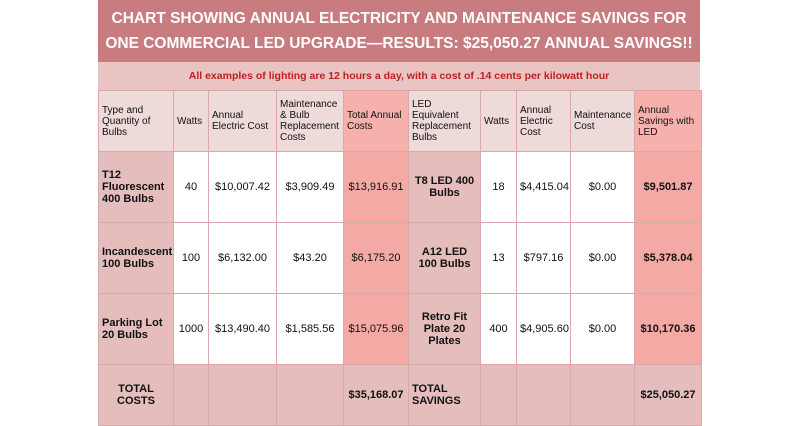 This screenshot has width=800, height=426. What do you see at coordinates (668, 329) in the screenshot?
I see `savings-cell: $10,170.36` at bounding box center [668, 329].